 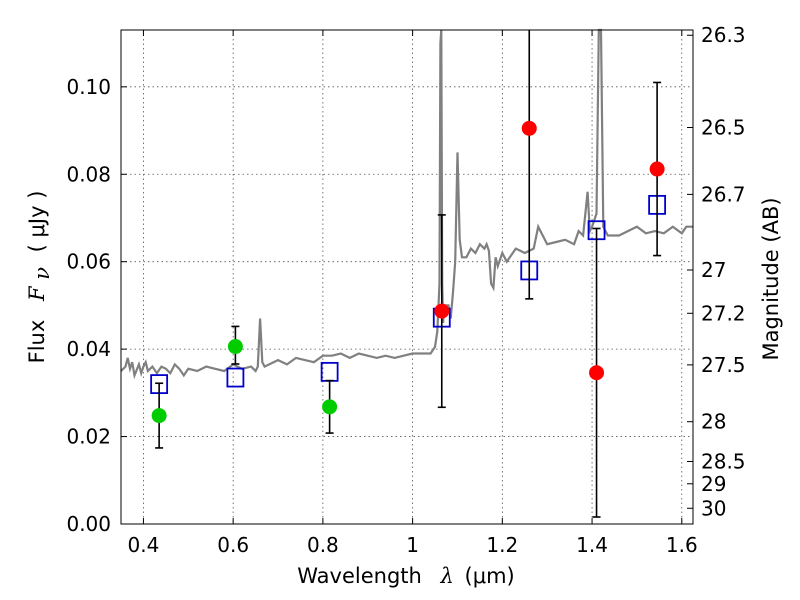 I want to click on mag-tick-label: 26.5, so click(x=723, y=127).